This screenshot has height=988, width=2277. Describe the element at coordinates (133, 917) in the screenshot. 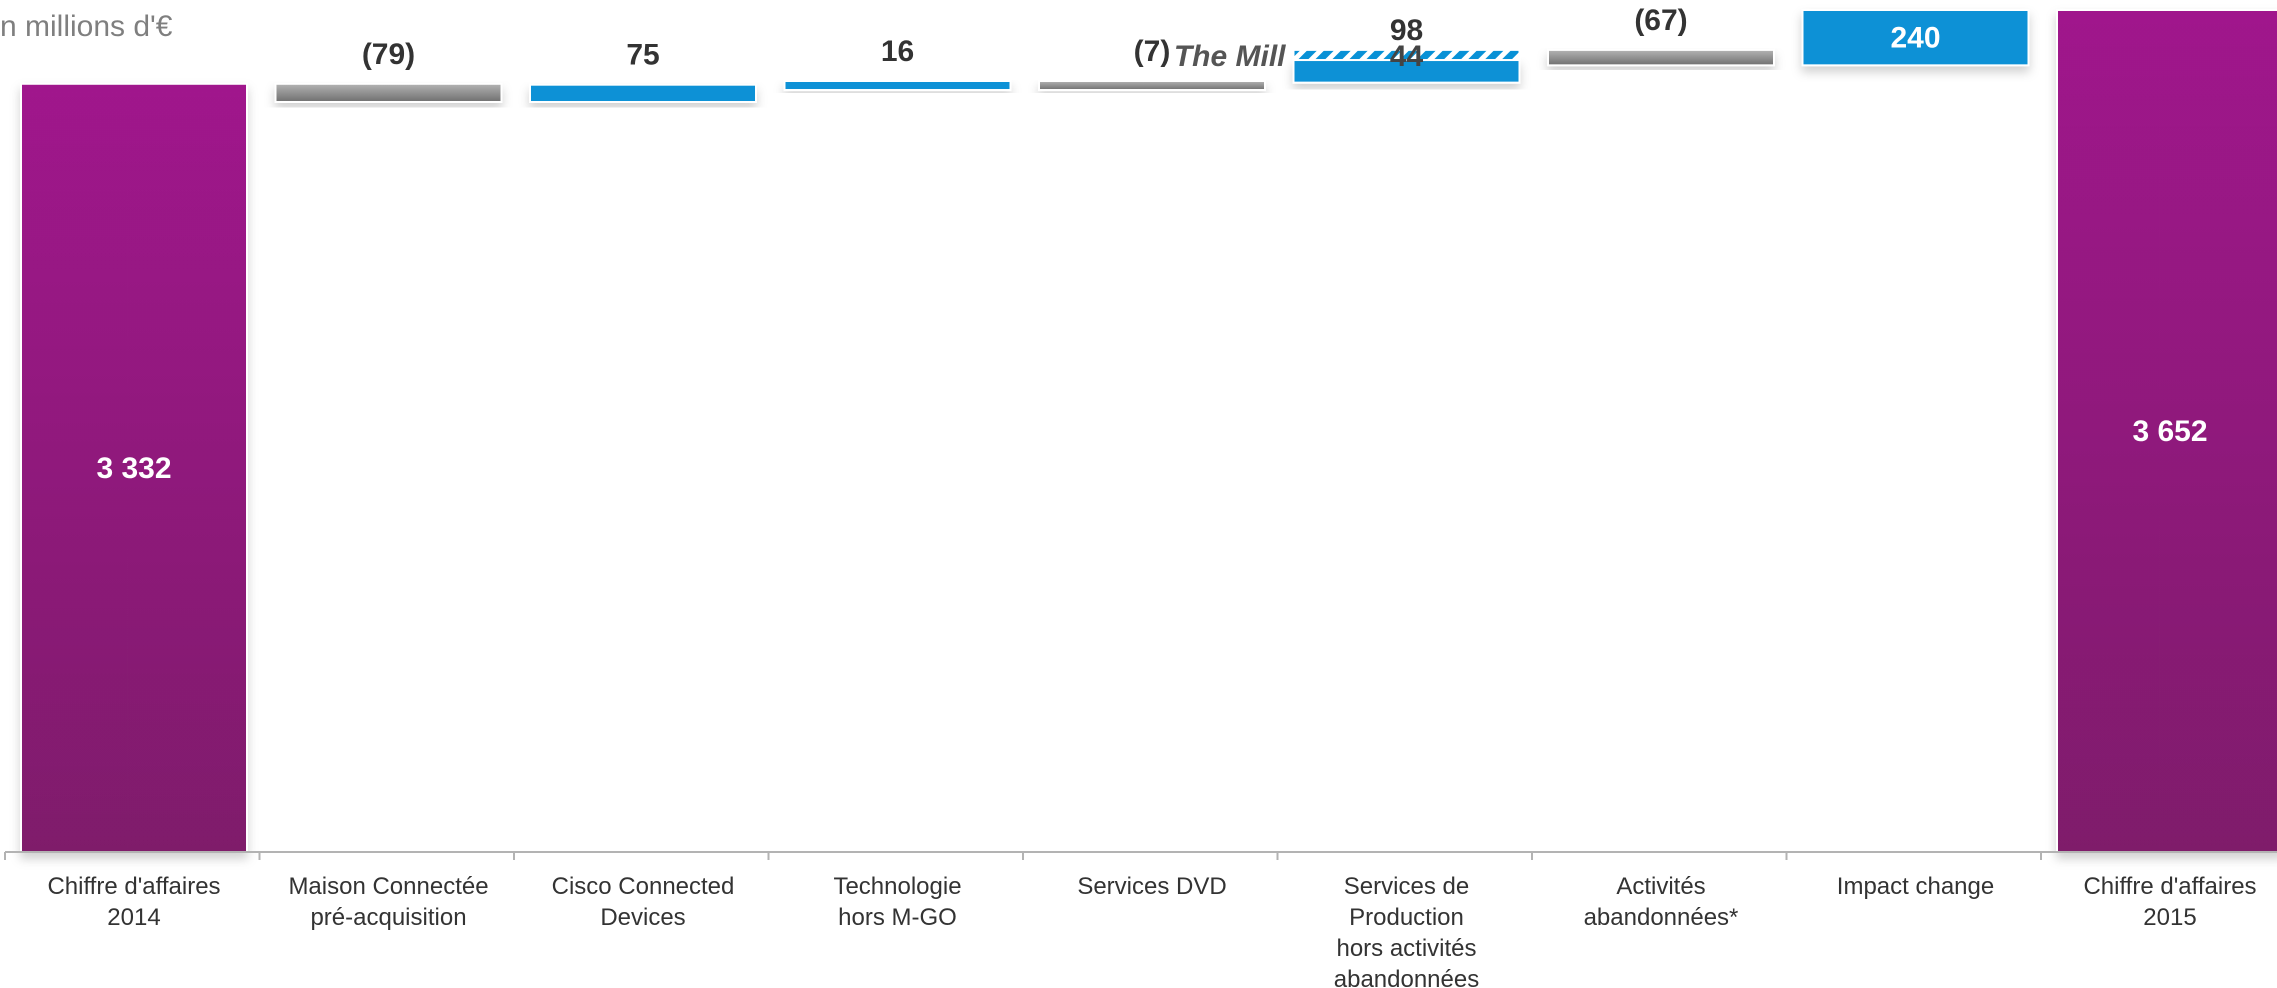

I see `category-label-0: 2014` at that location.